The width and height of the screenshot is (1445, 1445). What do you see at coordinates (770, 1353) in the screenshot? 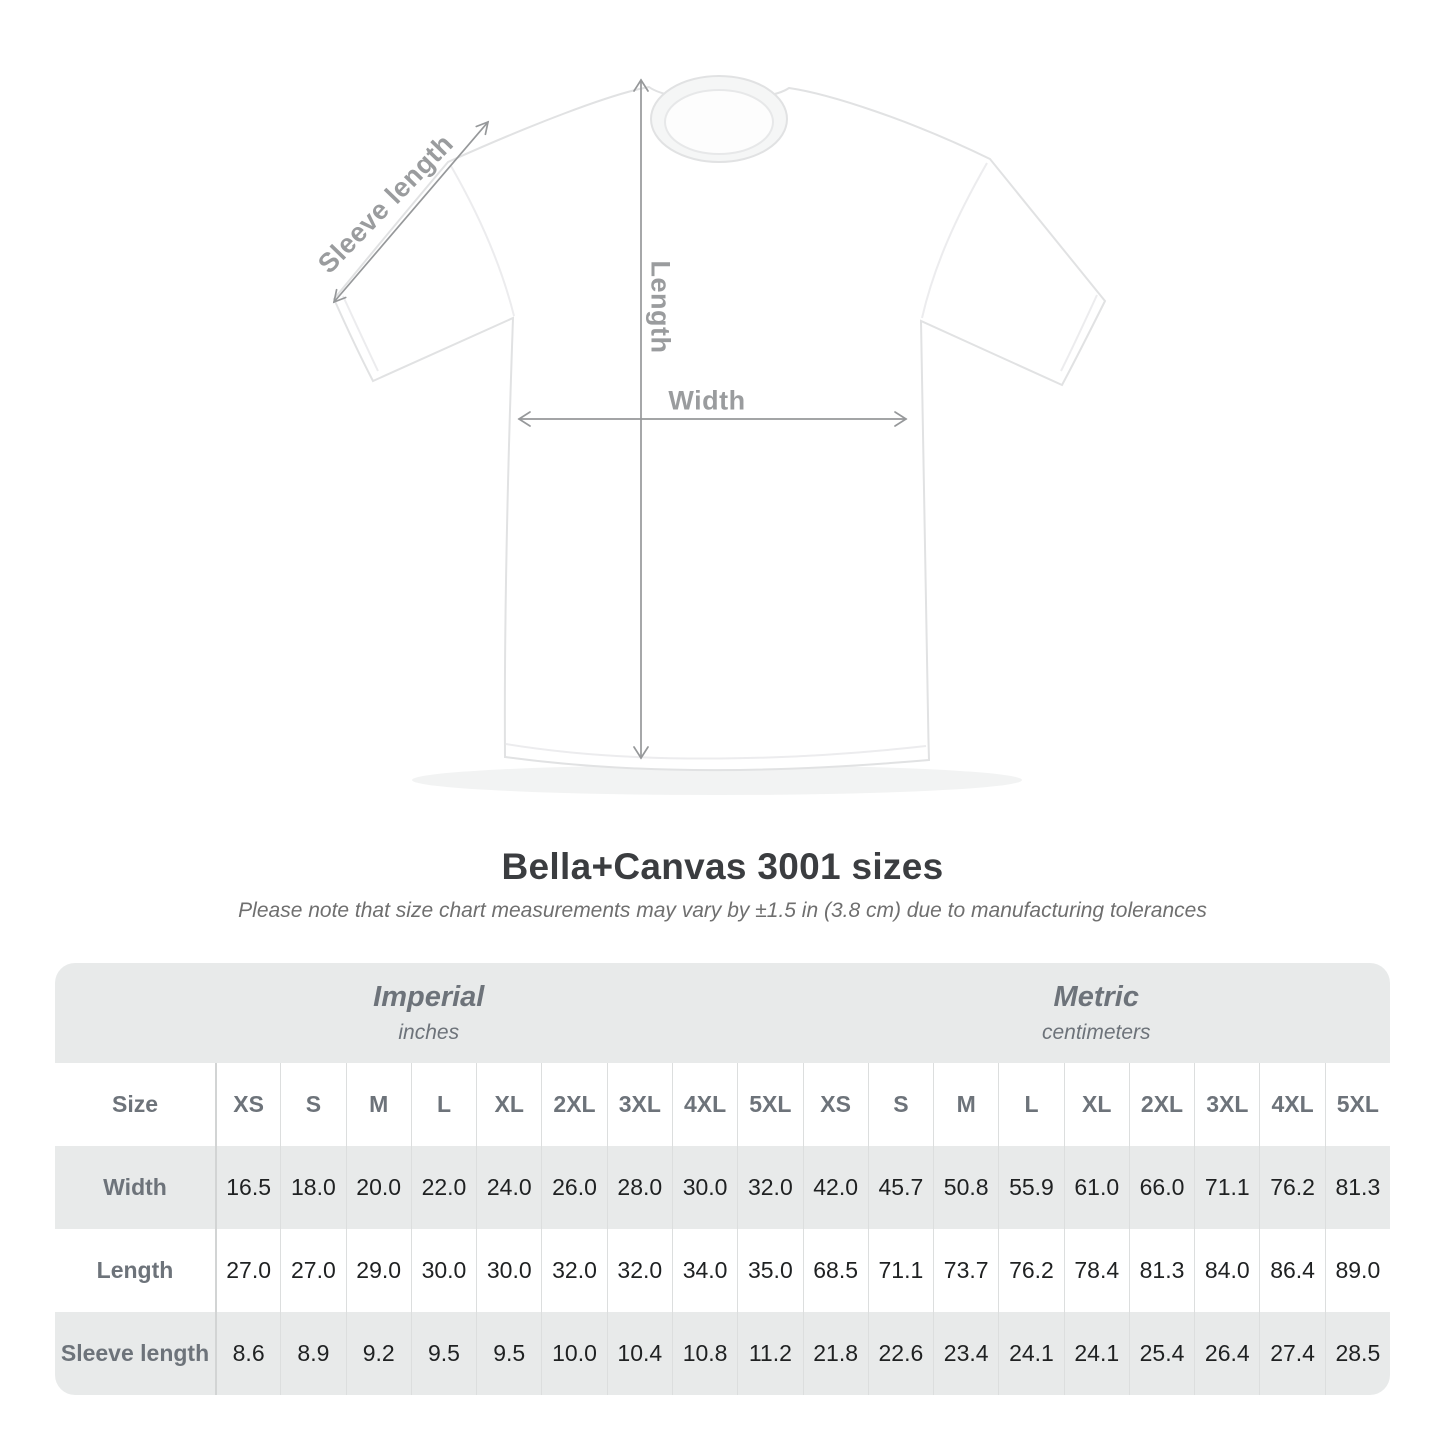
I see `cell-sleeve-length-imperial: 11.2` at bounding box center [770, 1353].